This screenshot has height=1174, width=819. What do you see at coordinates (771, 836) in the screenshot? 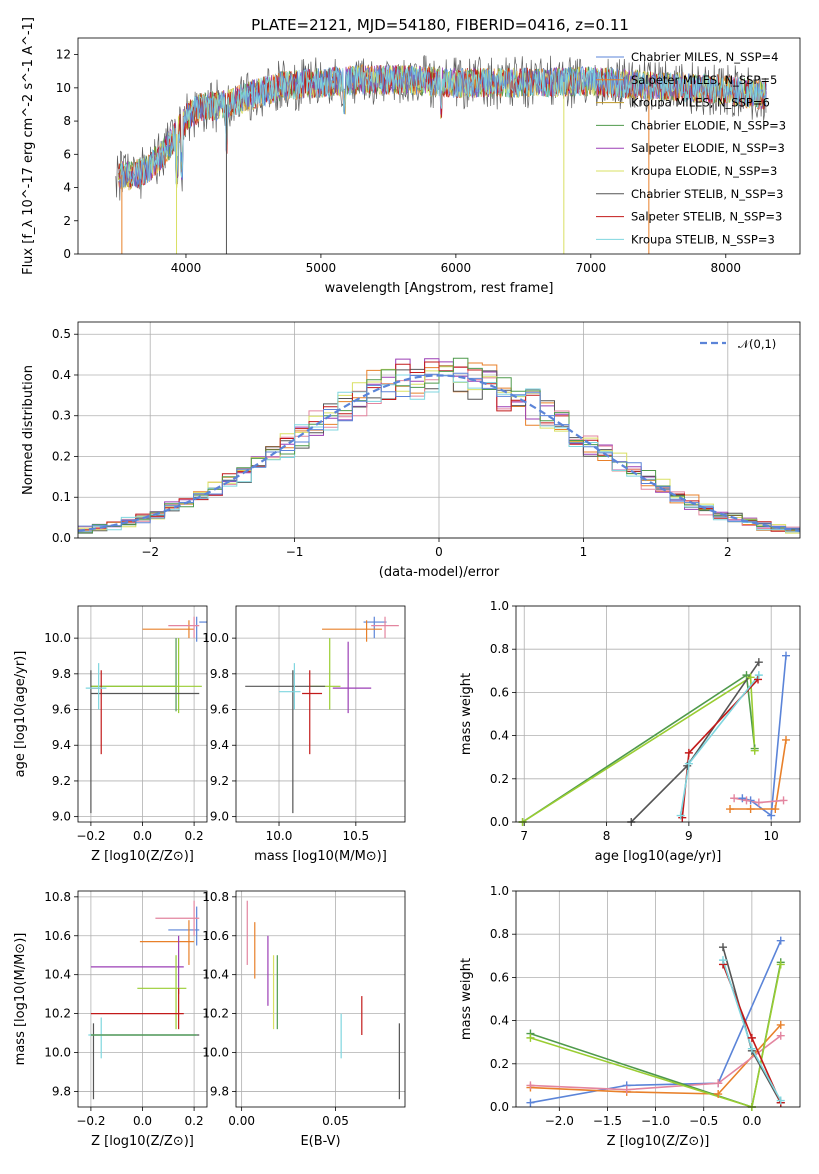
I see `x-tick-label: 10` at bounding box center [771, 836].